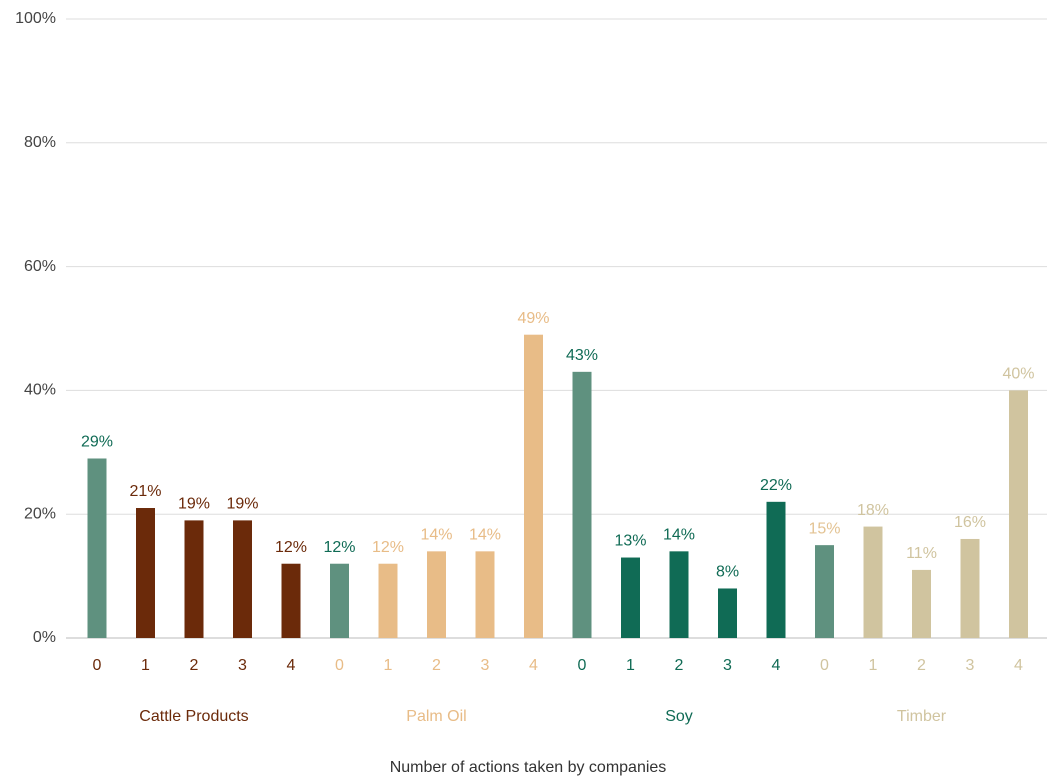 The height and width of the screenshot is (783, 1057). Describe the element at coordinates (776, 485) in the screenshot. I see `data-label: 22%` at that location.